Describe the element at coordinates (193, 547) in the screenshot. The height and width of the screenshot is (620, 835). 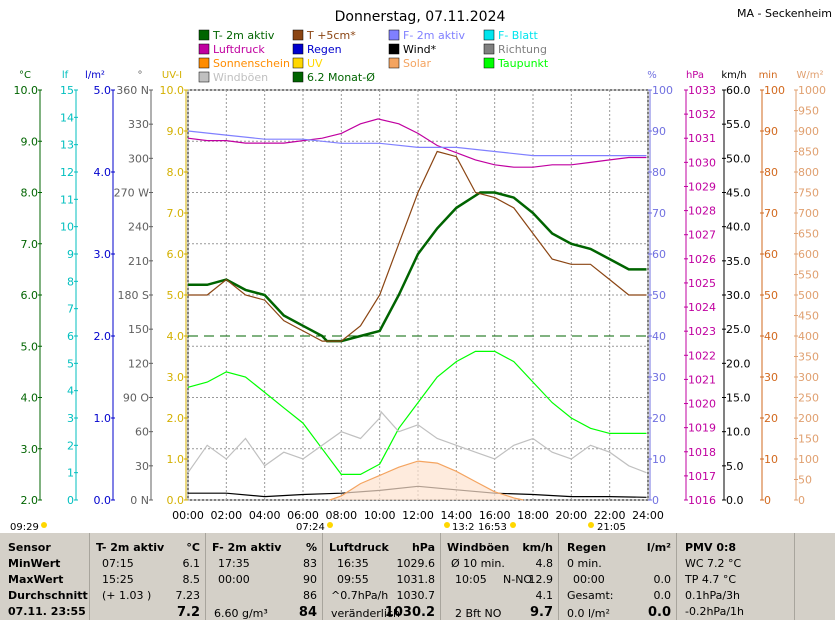
I see `t2m-unit: °C` at that location.